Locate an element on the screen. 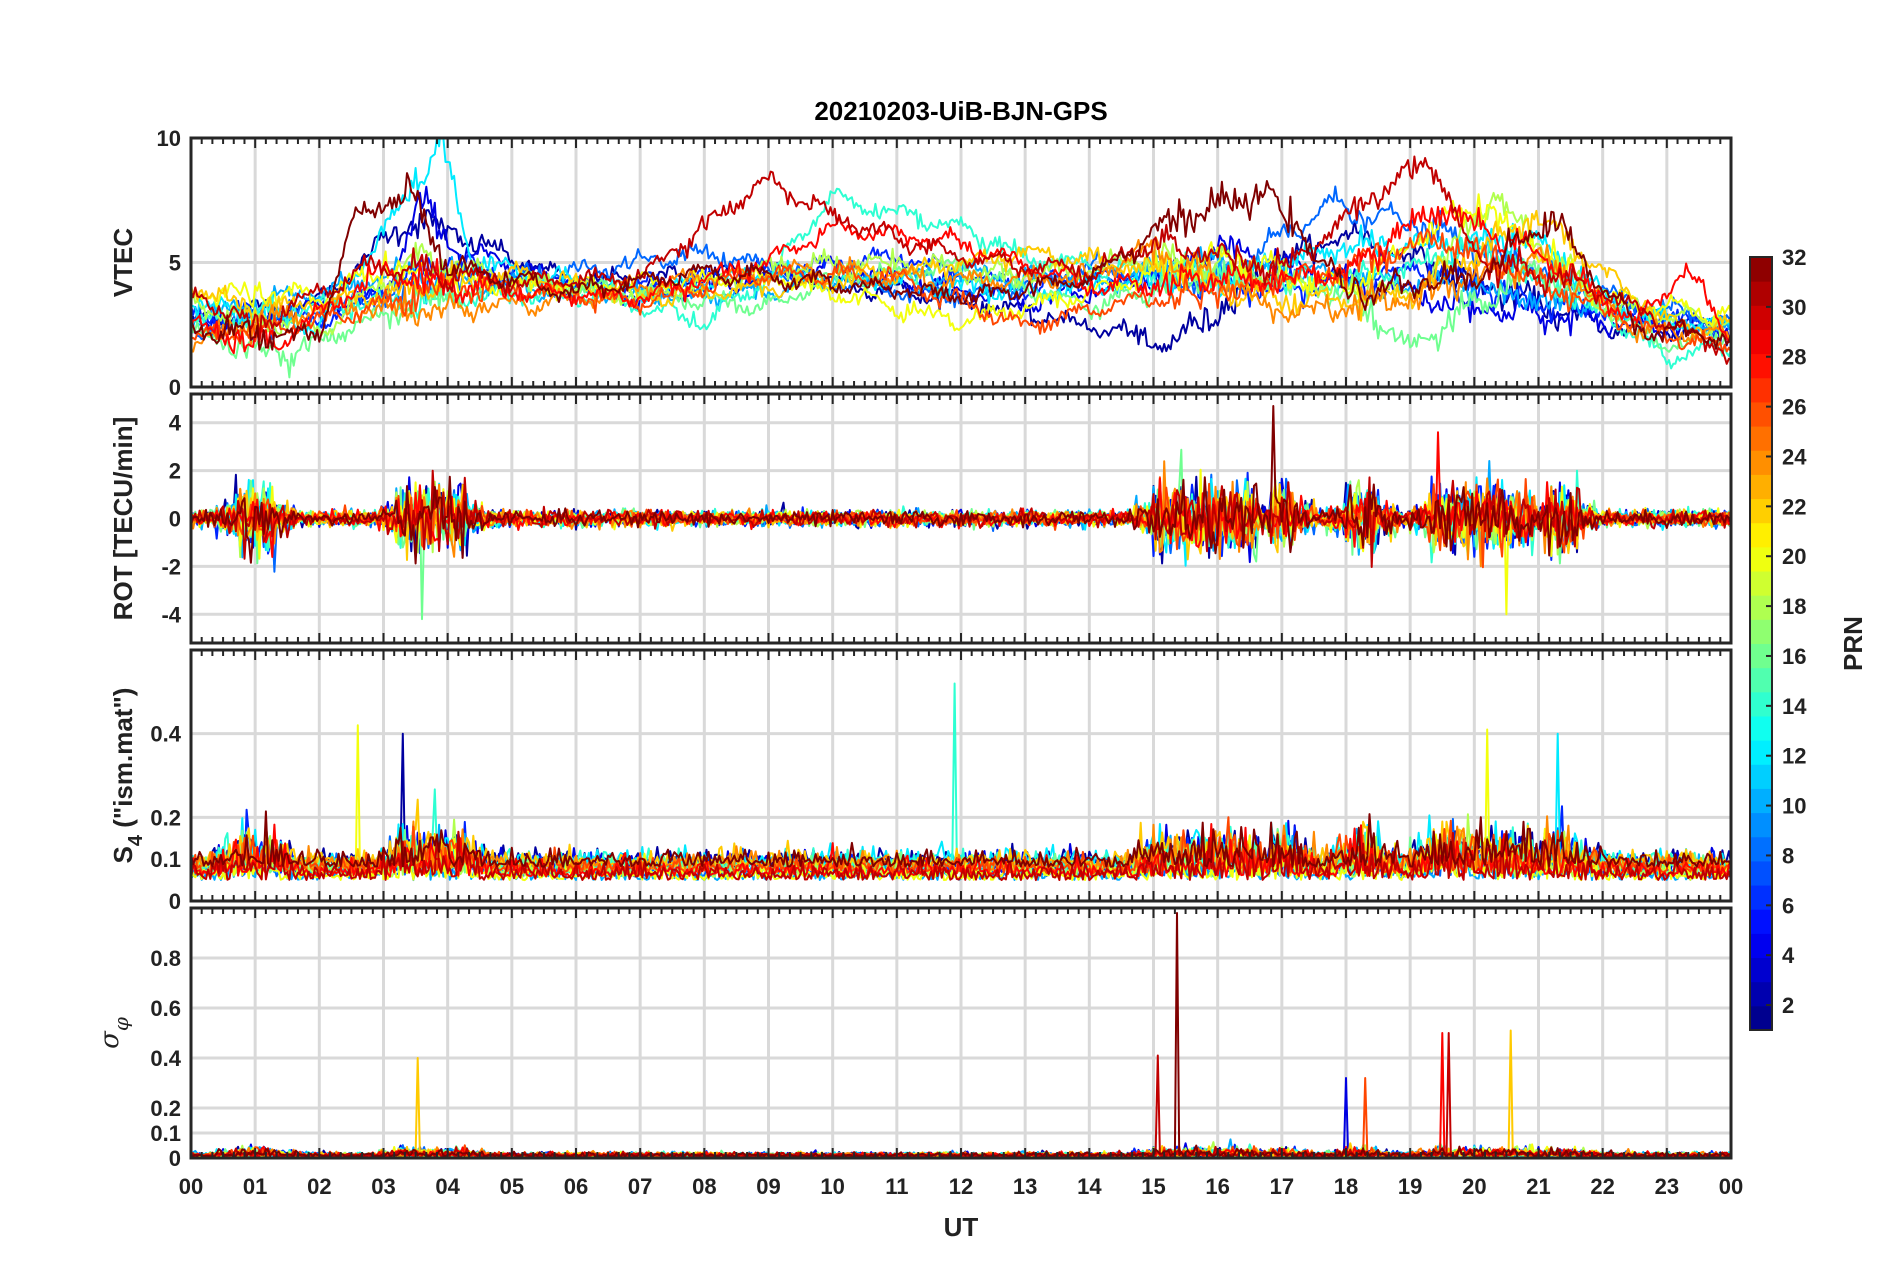 This screenshot has width=1902, height=1272. rot-ytick-label: -4 is located at coordinates (171, 614).